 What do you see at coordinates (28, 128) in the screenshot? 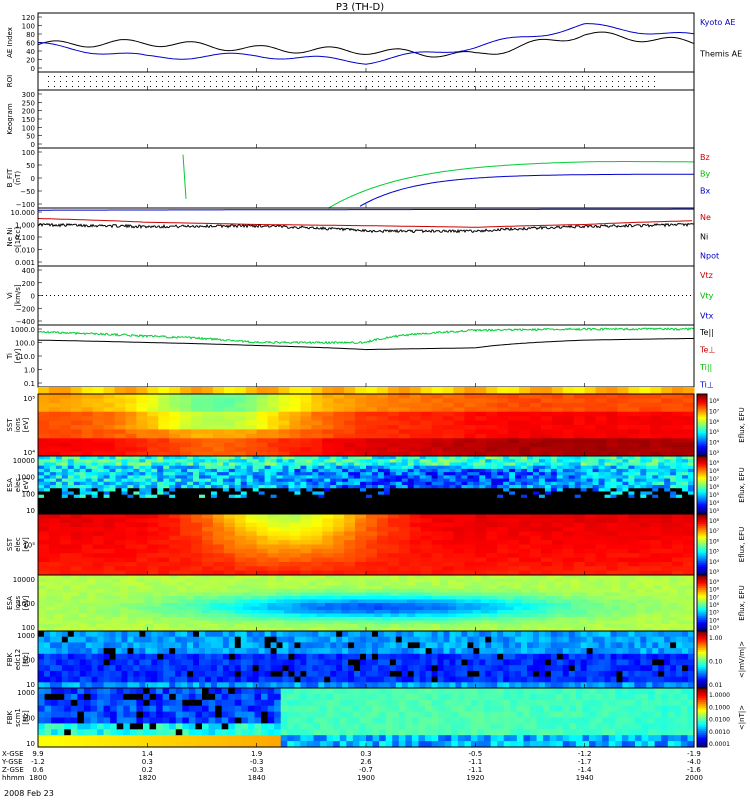
I see `ytick-keogram: 100` at bounding box center [28, 128].